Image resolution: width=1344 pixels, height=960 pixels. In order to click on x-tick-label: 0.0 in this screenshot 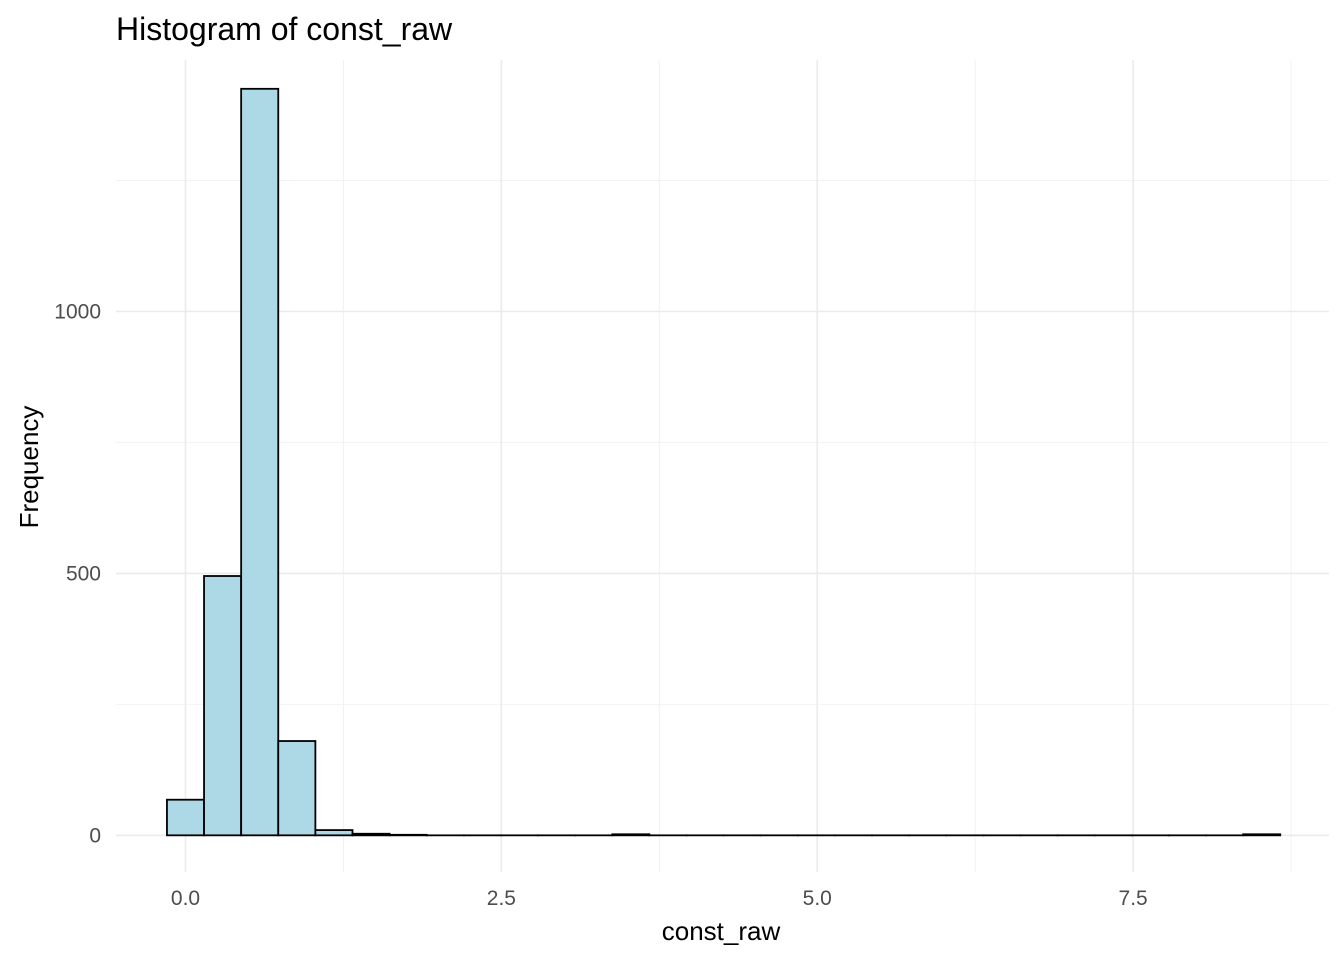, I will do `click(185, 898)`.